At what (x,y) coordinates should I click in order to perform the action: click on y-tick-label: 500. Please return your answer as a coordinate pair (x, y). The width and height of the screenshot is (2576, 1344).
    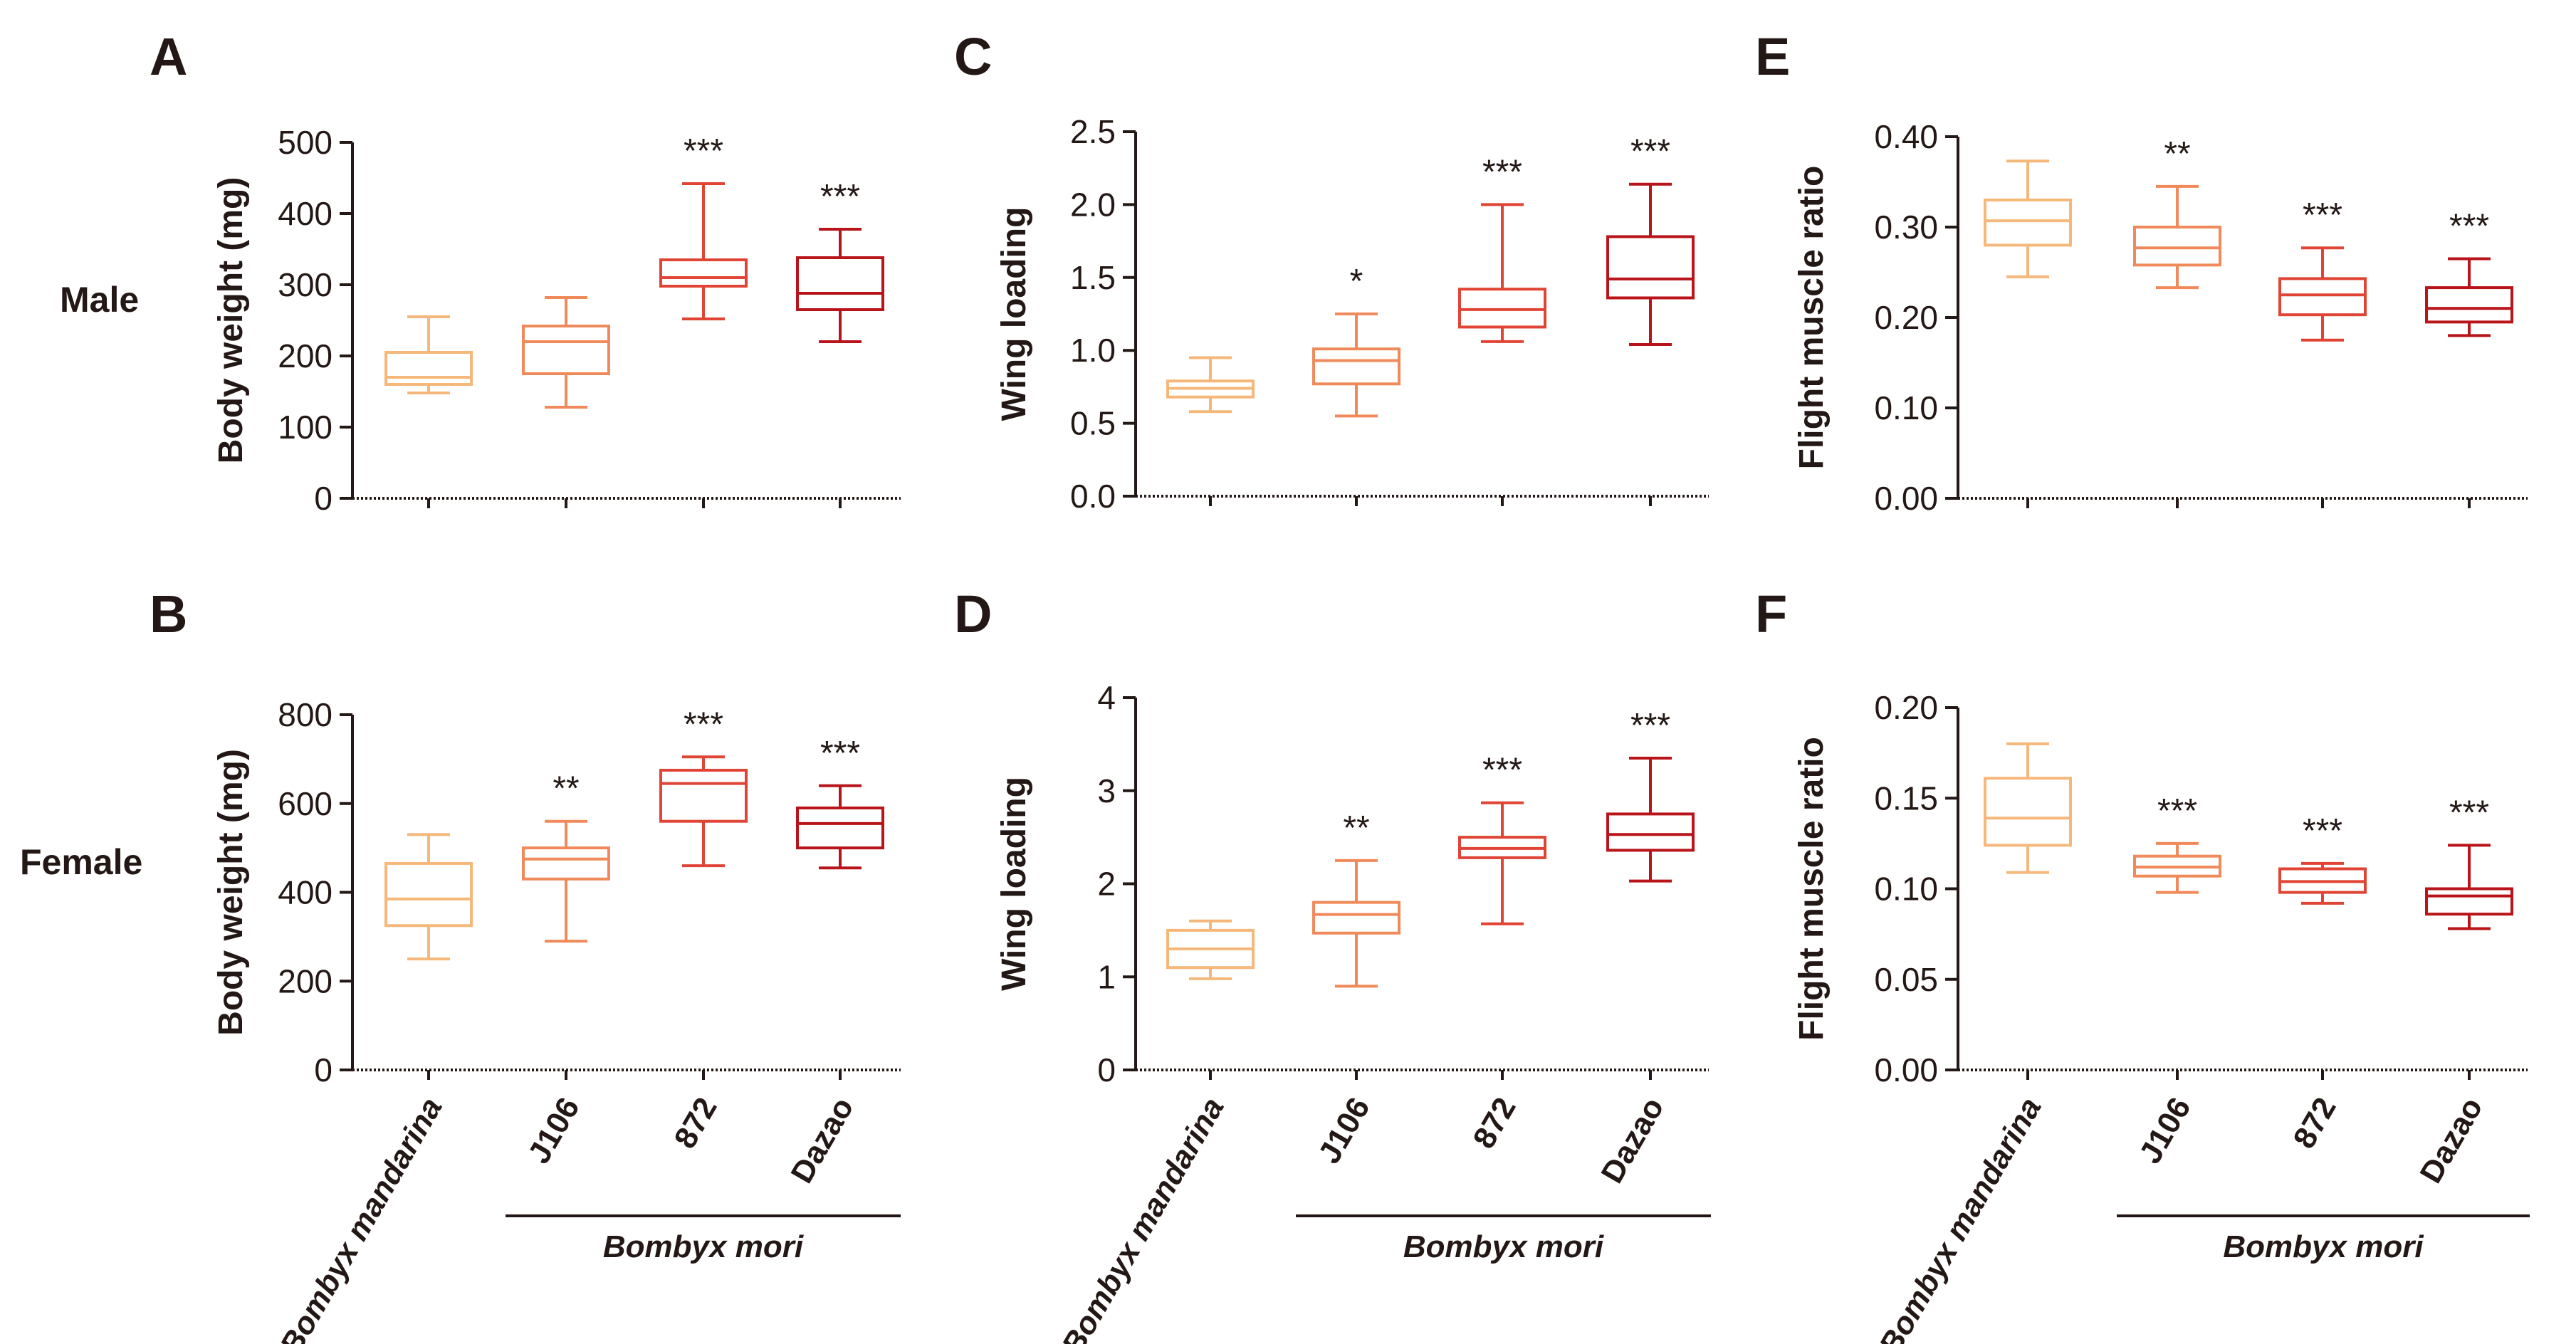
    Looking at the image, I should click on (305, 142).